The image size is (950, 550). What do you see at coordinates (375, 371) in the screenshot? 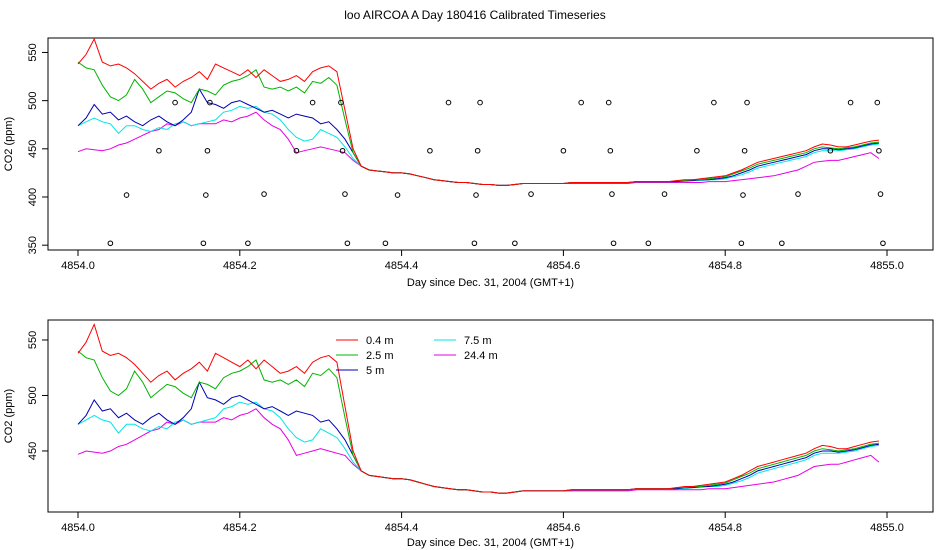
I see `legend-label: 5 m` at bounding box center [375, 371].